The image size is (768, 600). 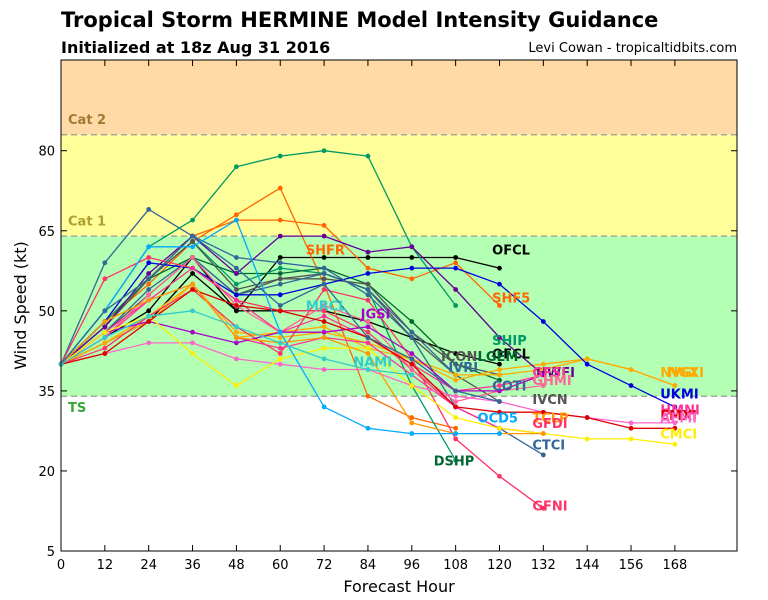 What do you see at coordinates (368, 565) in the screenshot?
I see `x-tick-label-7: 84` at bounding box center [368, 565].